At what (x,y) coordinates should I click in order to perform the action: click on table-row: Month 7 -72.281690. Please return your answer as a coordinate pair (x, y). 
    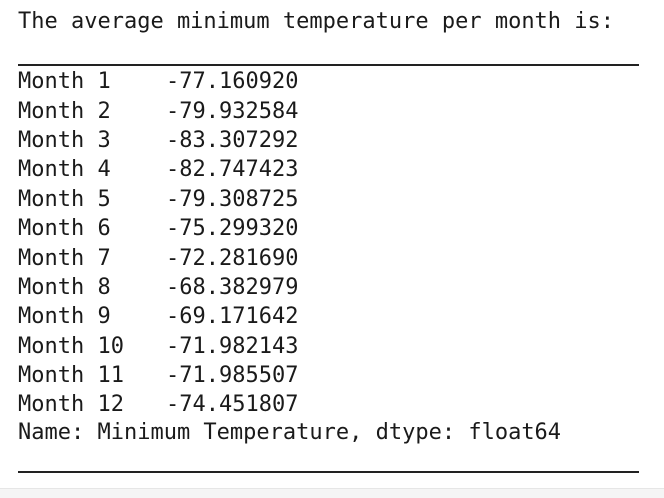
    Looking at the image, I should click on (202, 257).